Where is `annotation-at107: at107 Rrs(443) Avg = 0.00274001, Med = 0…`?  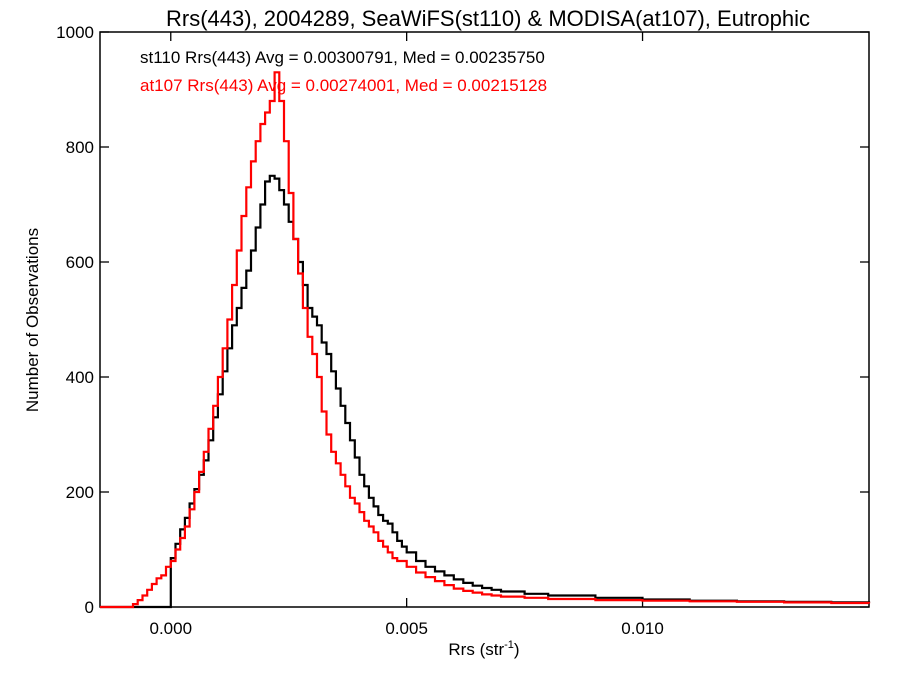 annotation-at107: at107 Rrs(443) Avg = 0.00274001, Med = 0… is located at coordinates (343, 85).